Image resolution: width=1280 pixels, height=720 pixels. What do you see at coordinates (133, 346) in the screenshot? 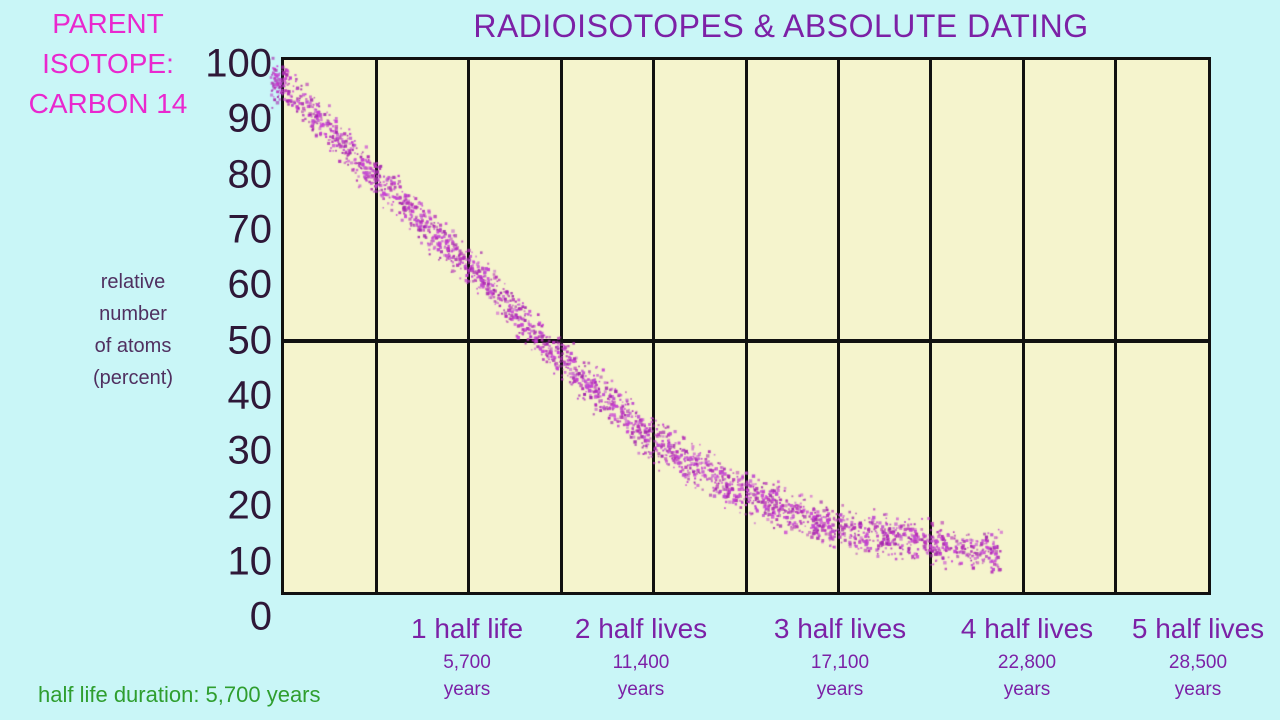
I see `y-axis-label-line-3: of atoms` at bounding box center [133, 346].